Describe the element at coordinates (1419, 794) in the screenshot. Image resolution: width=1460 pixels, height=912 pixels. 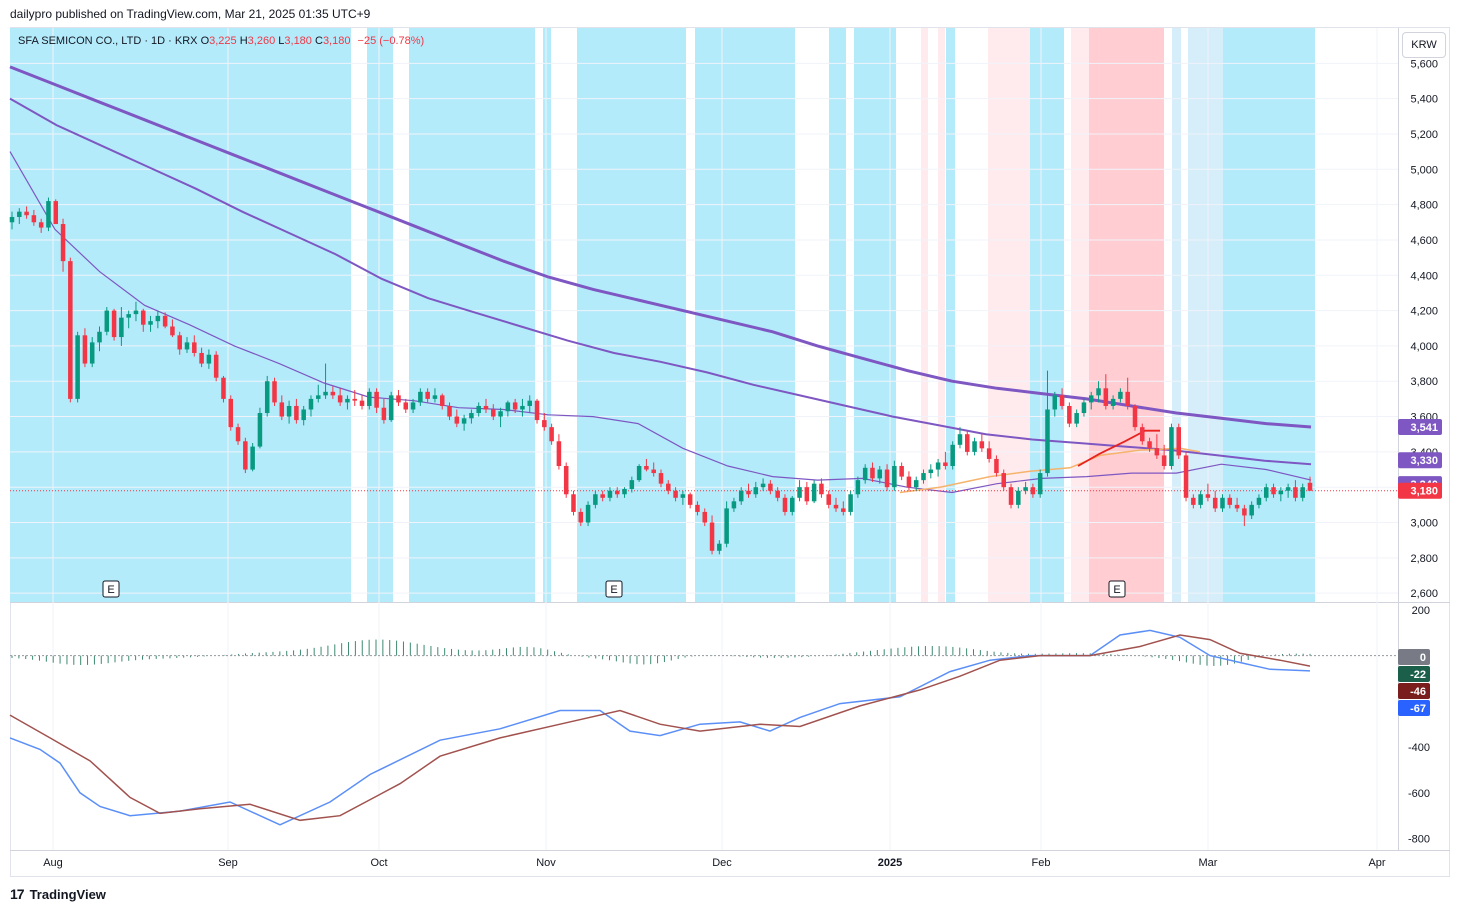
I see `macd-tick-label: -600` at that location.